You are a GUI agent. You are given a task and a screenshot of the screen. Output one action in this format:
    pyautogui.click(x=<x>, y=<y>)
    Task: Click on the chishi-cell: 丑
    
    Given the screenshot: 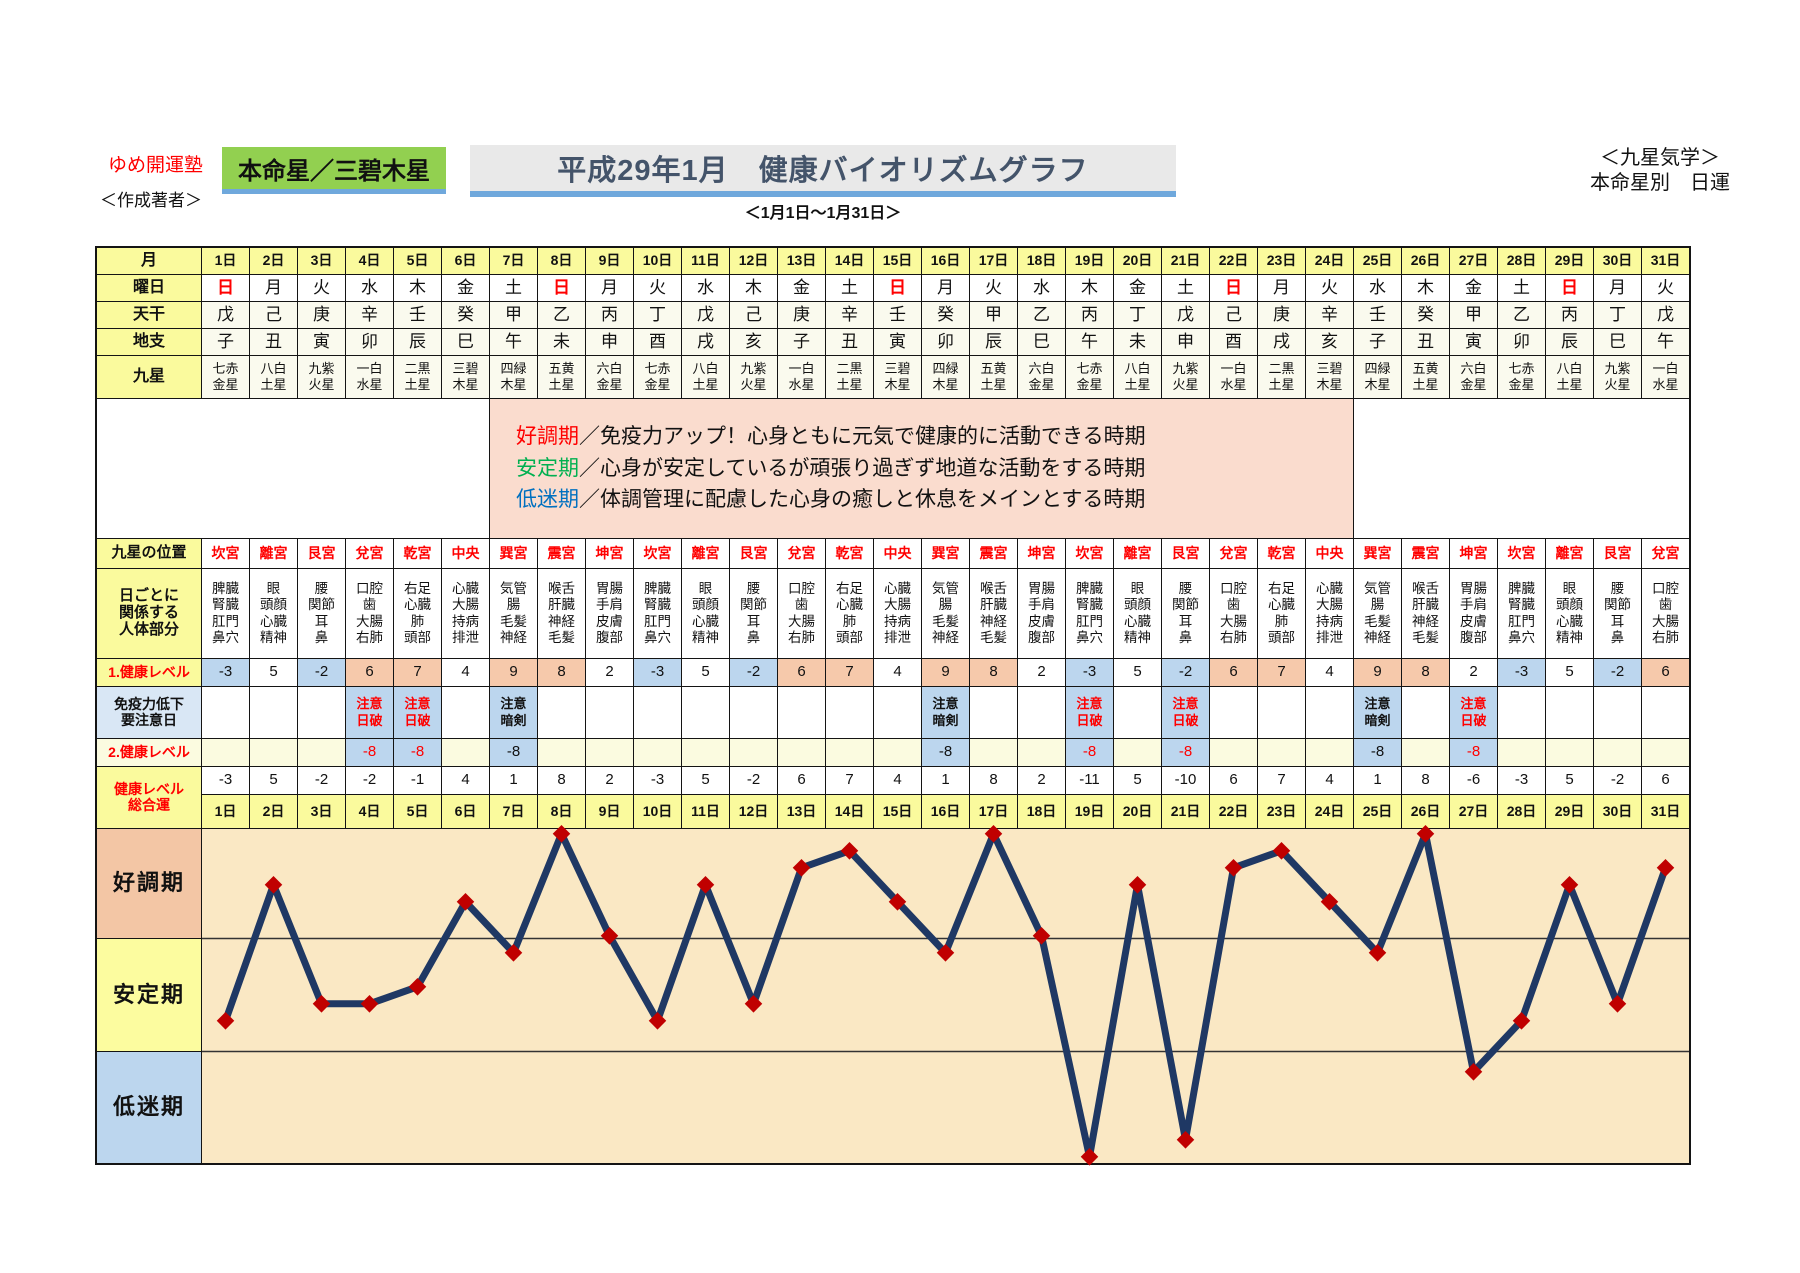 What is the action you would take?
    pyautogui.click(x=1425, y=342)
    